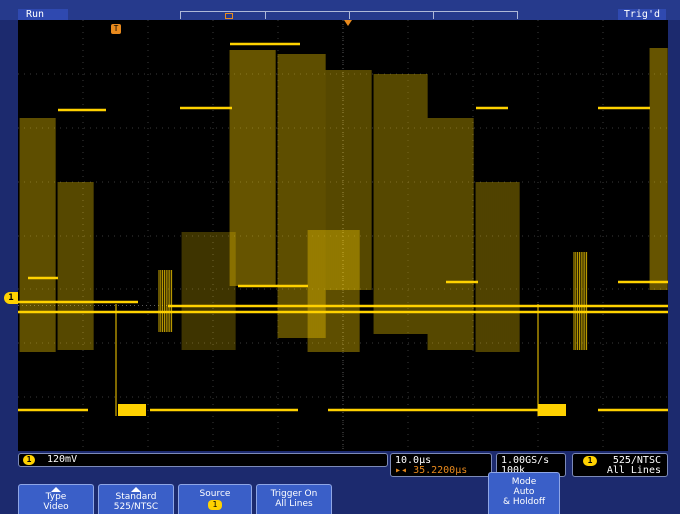 This screenshot has width=680, height=514. I want to click on run-status: Run, so click(43, 14).